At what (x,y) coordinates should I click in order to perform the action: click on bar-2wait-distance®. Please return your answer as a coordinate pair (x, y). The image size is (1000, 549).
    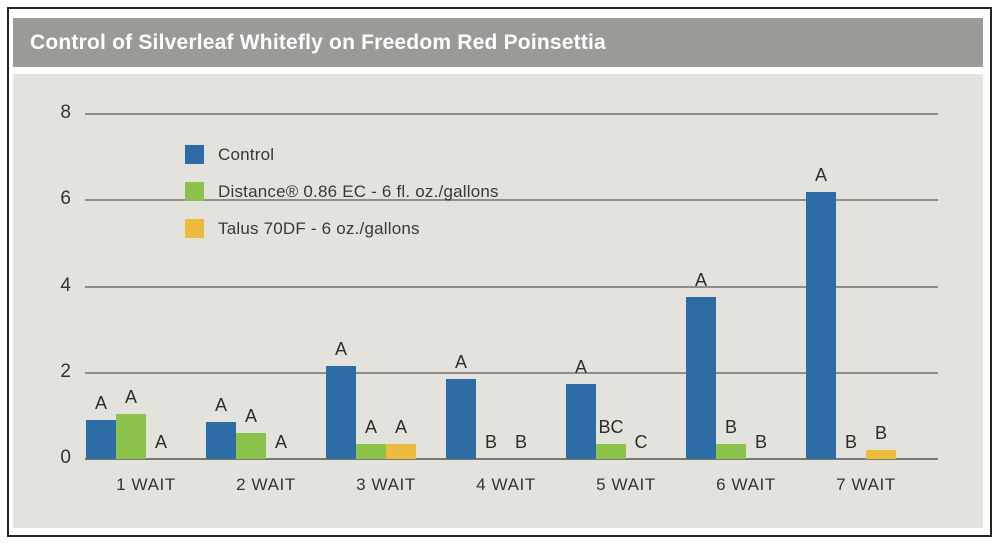
    Looking at the image, I should click on (251, 446).